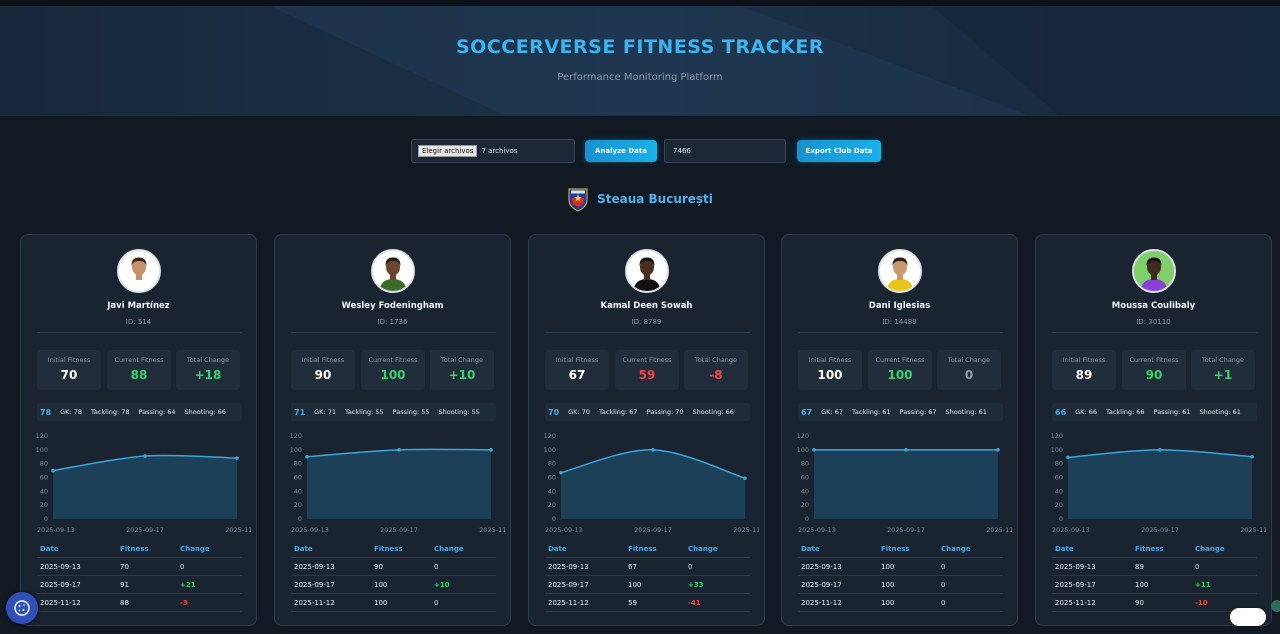 This screenshot has height=634, width=1280. Describe the element at coordinates (647, 585) in the screenshot. I see `table-row: 2025-09-17 100 +33` at that location.